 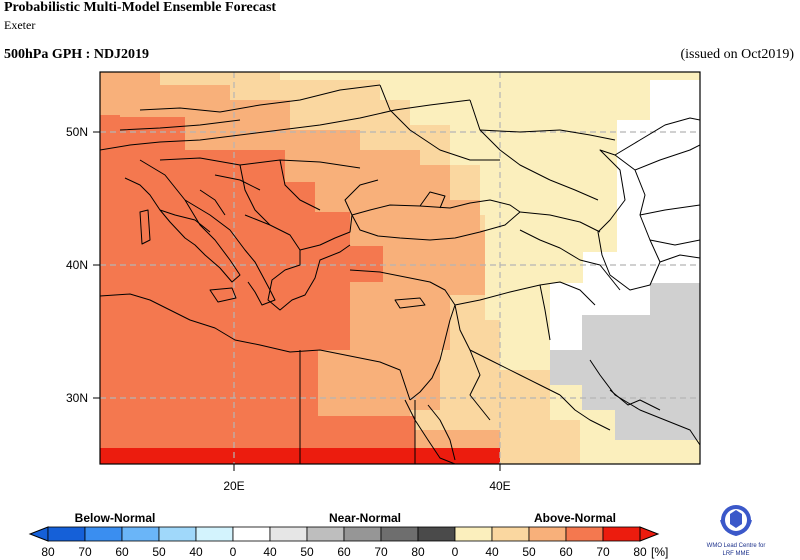 What do you see at coordinates (499, 486) in the screenshot?
I see `lon-tick-40e: 40E` at bounding box center [499, 486].